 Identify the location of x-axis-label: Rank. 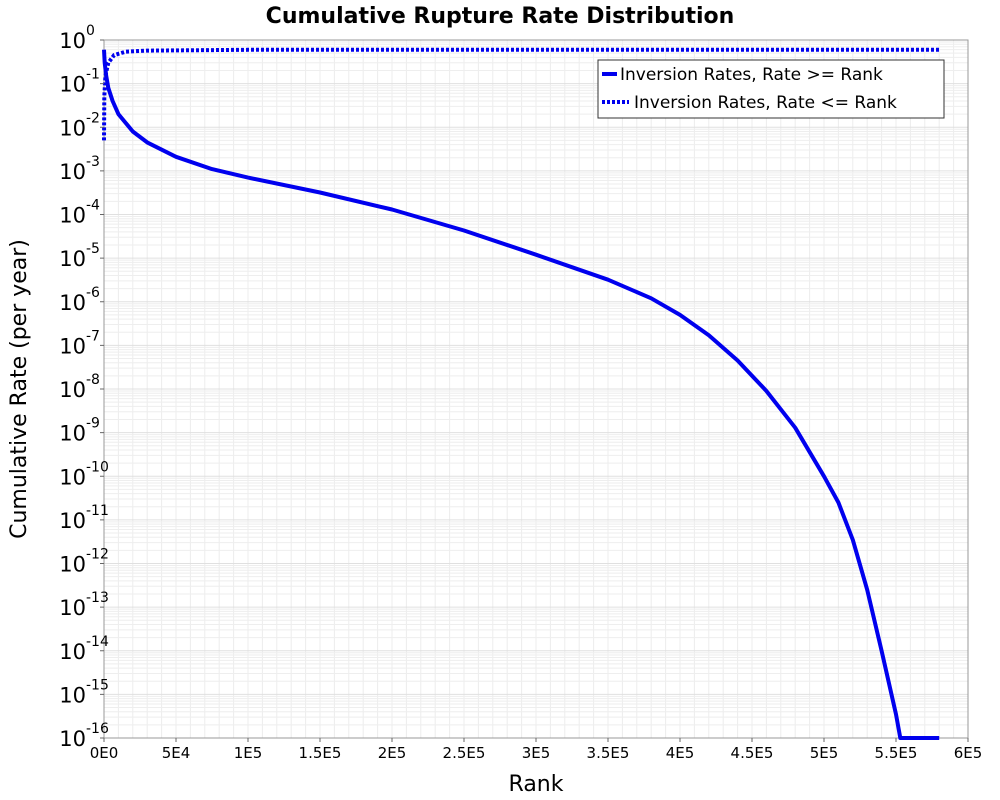
(536, 784).